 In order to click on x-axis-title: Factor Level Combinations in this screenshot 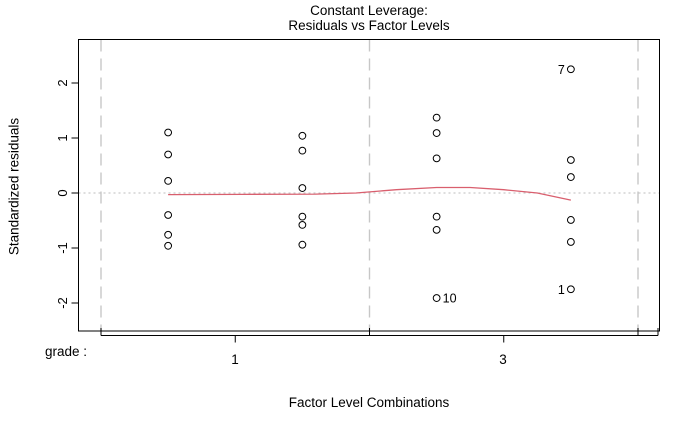, I will do `click(369, 402)`.